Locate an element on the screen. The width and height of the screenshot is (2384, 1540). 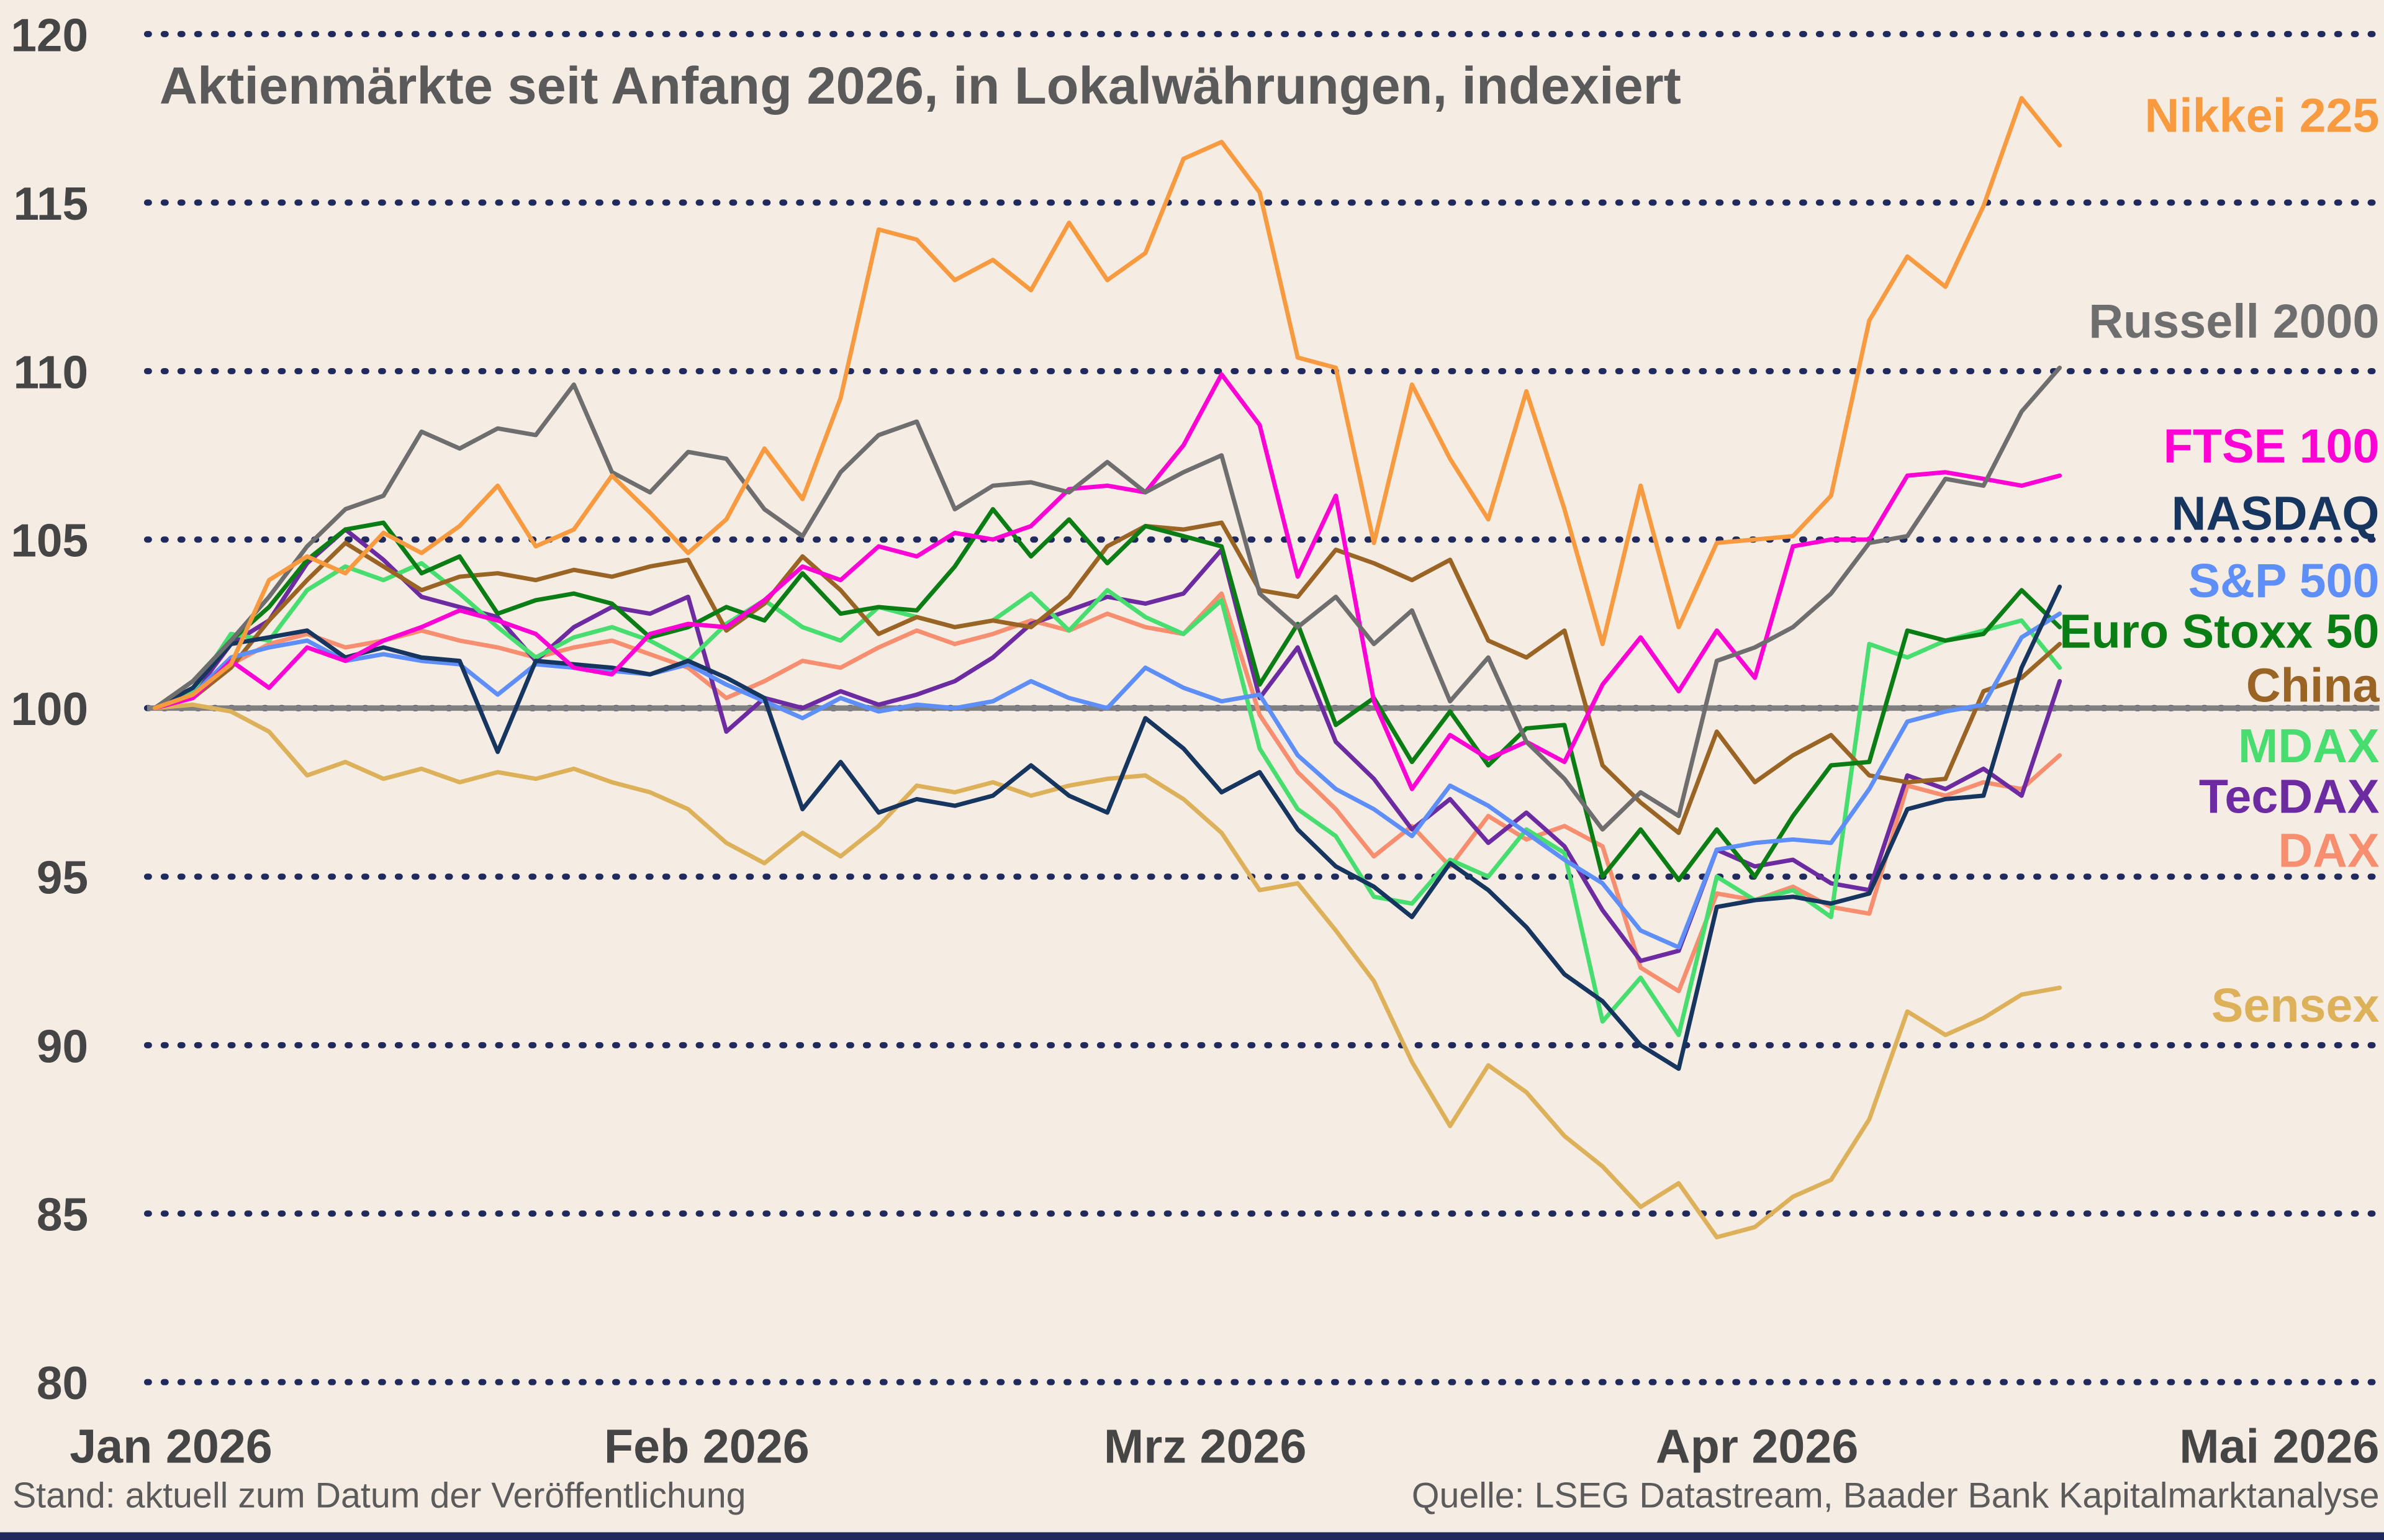
series-label-s-p-500: S&P 500 is located at coordinates (2284, 581).